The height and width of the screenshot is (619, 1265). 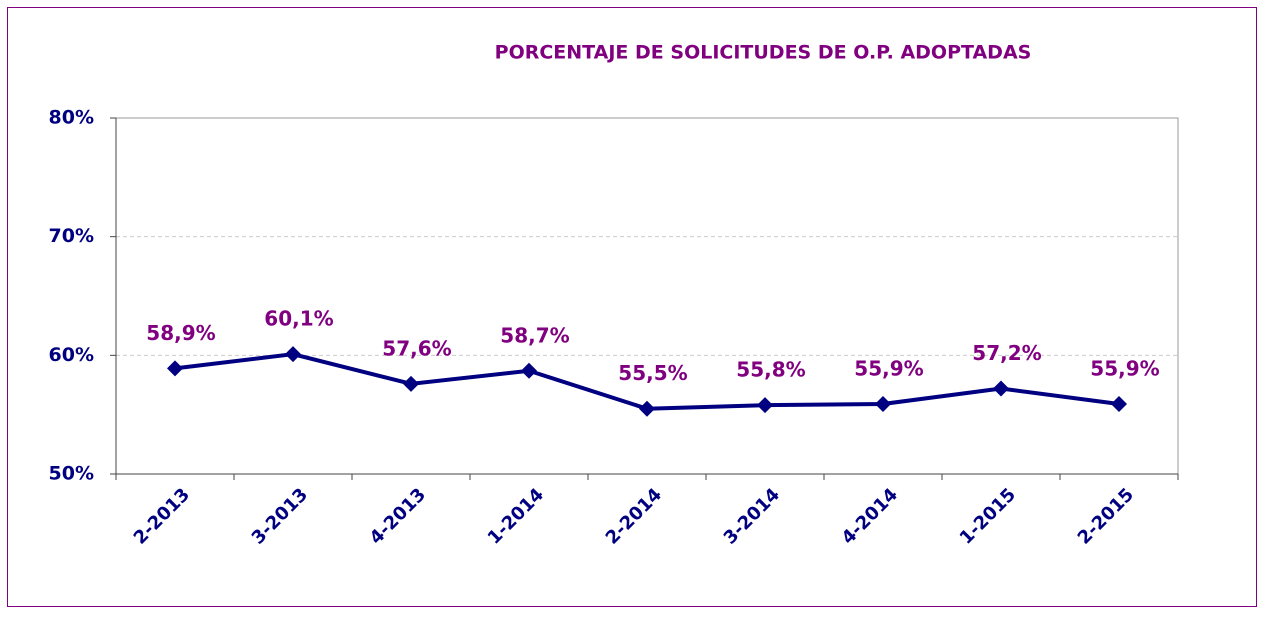 What do you see at coordinates (1006, 353) in the screenshot?
I see `data-label: 57,2%` at bounding box center [1006, 353].